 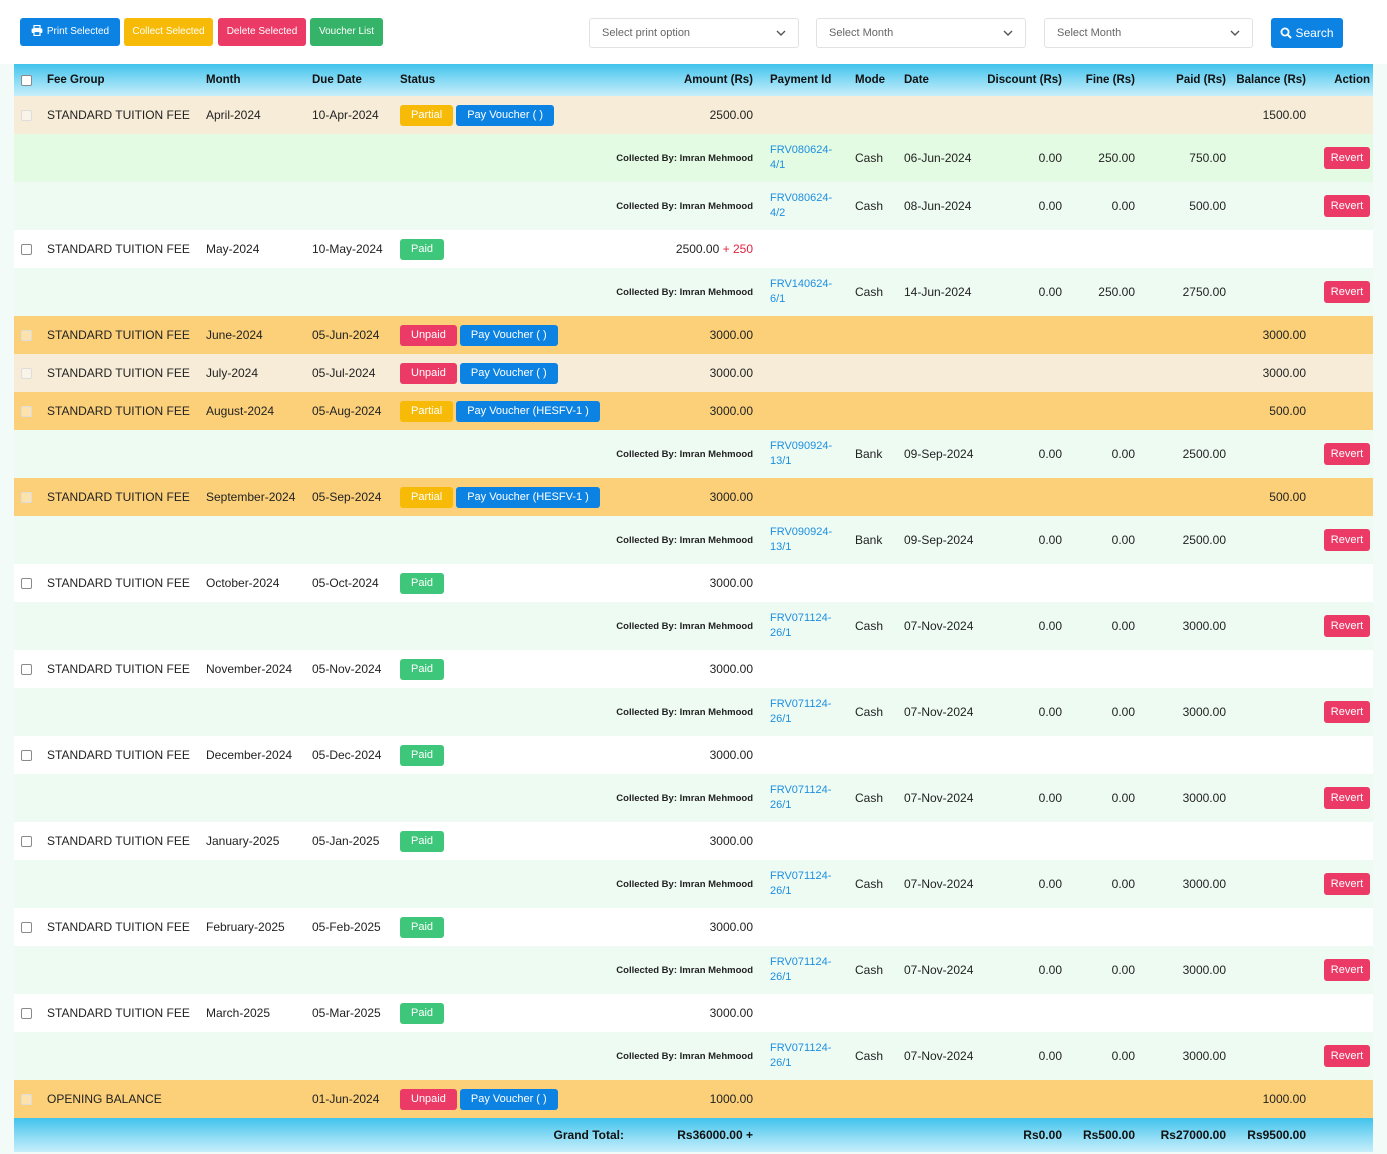 What do you see at coordinates (1207, 206) in the screenshot?
I see `paid-cell: 500.00` at bounding box center [1207, 206].